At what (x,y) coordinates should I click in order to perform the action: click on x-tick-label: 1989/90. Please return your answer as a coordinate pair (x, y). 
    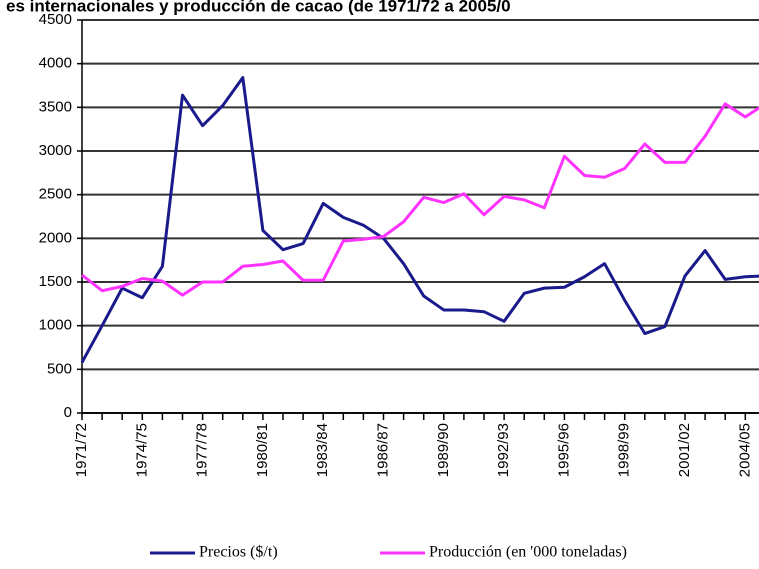
    Looking at the image, I should click on (443, 450).